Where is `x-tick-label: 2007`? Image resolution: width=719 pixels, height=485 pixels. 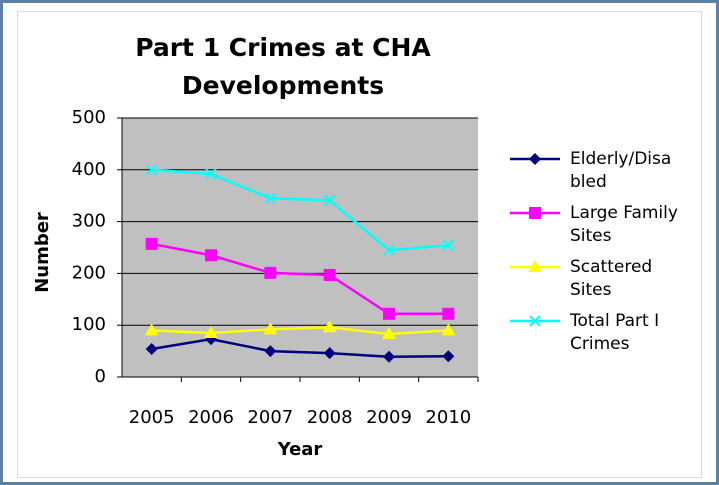
x-tick-label: 2007 is located at coordinates (270, 417).